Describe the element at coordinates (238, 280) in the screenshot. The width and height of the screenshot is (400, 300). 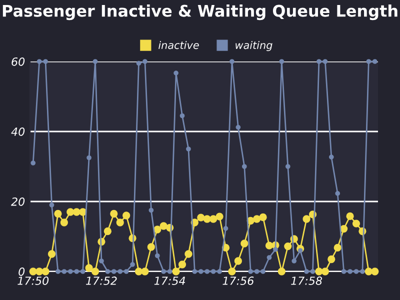
I see `x-tick-label: 17:56` at that location.